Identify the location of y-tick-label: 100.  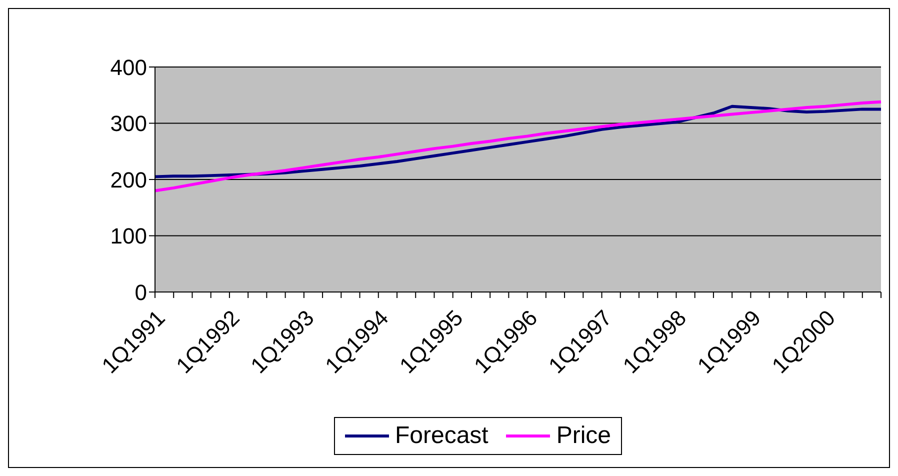
(128, 236).